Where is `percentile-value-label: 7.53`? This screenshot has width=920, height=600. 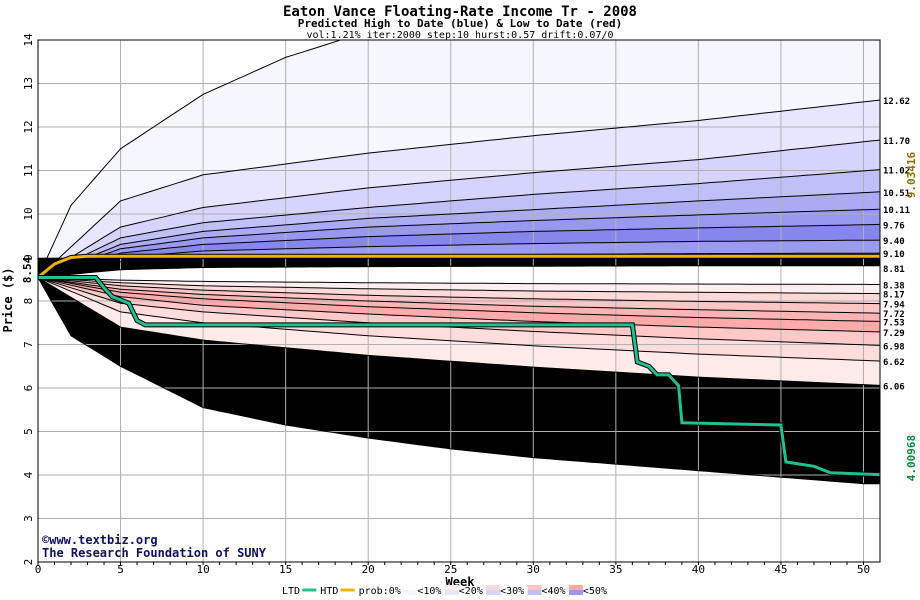
percentile-value-label: 7.53 is located at coordinates (894, 323).